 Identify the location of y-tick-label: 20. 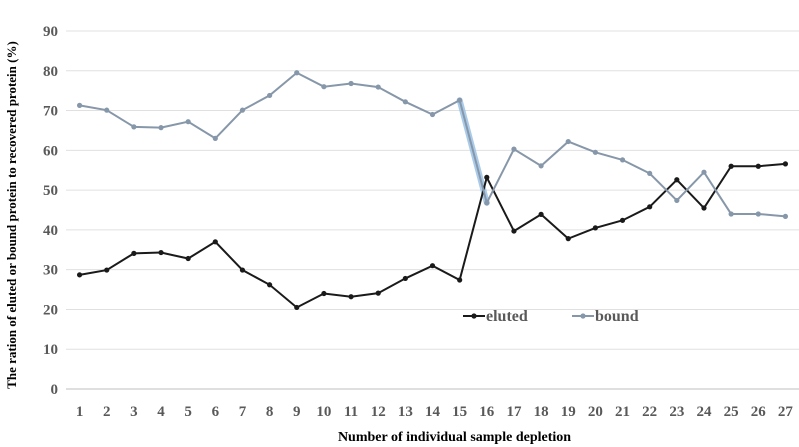
(50, 310).